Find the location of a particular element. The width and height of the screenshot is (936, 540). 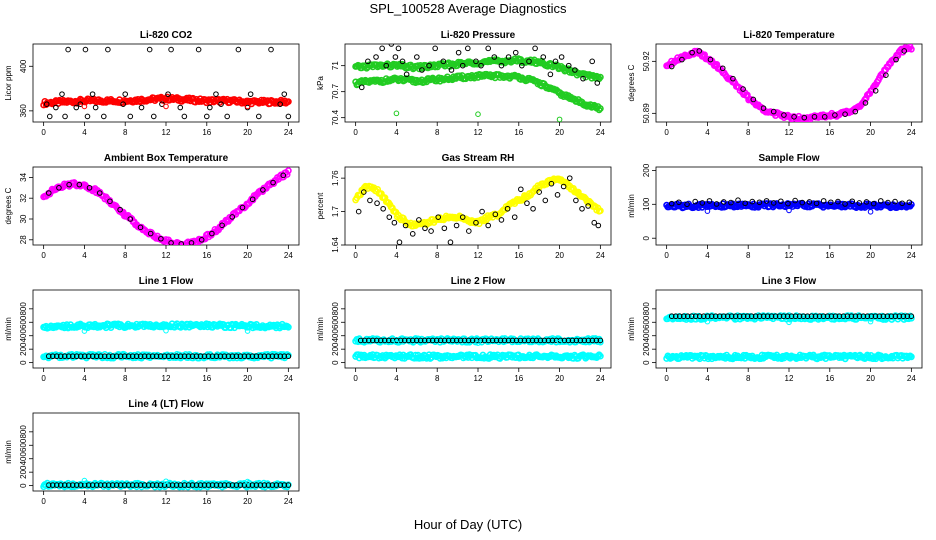

x-tick-label: 8 is located at coordinates (748, 132).